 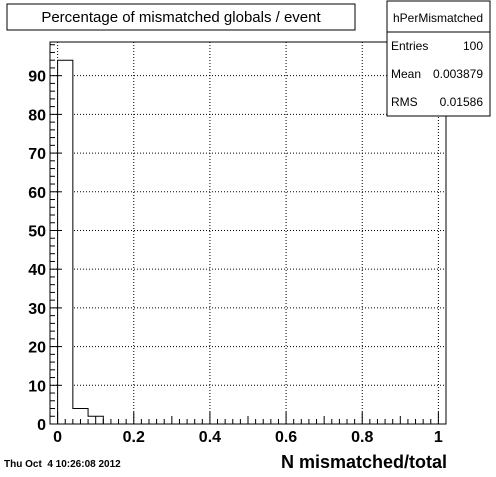 What do you see at coordinates (62, 464) in the screenshot?
I see `timestamp: Thu Oct 4 10:26:08 2012` at bounding box center [62, 464].